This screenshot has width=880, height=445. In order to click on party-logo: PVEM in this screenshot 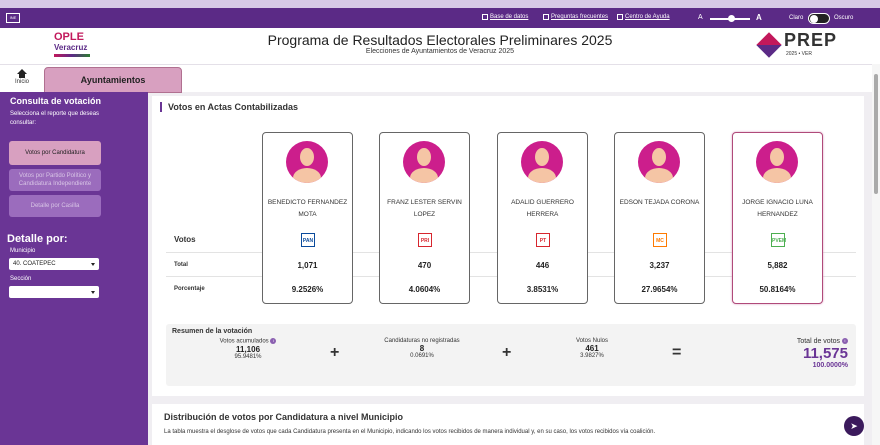, I will do `click(778, 240)`.